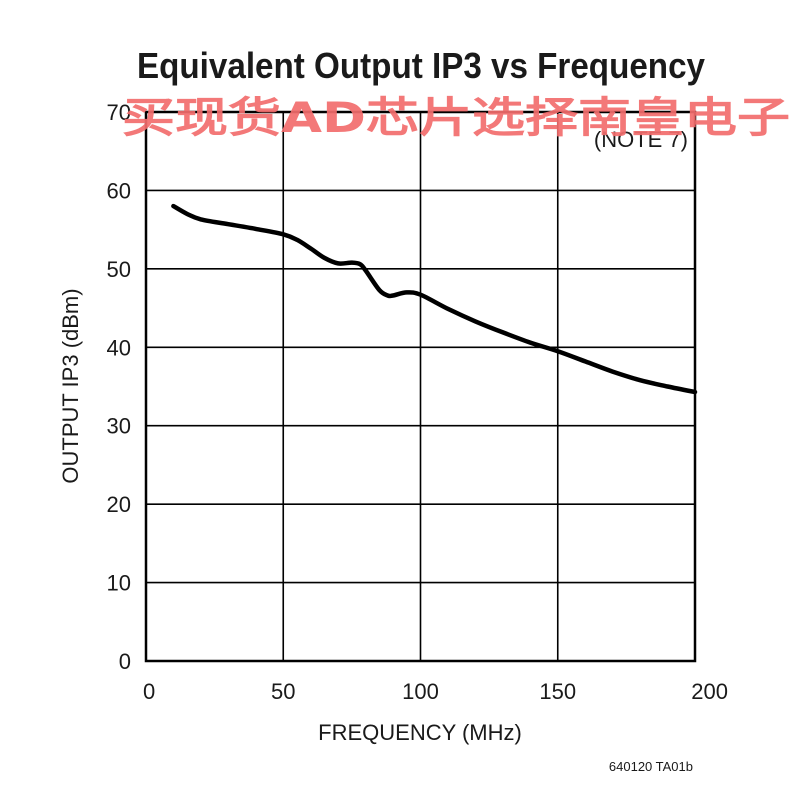  Describe the element at coordinates (456, 117) in the screenshot. I see `watermark: 买现货AD芯片选择南皇电子` at that location.